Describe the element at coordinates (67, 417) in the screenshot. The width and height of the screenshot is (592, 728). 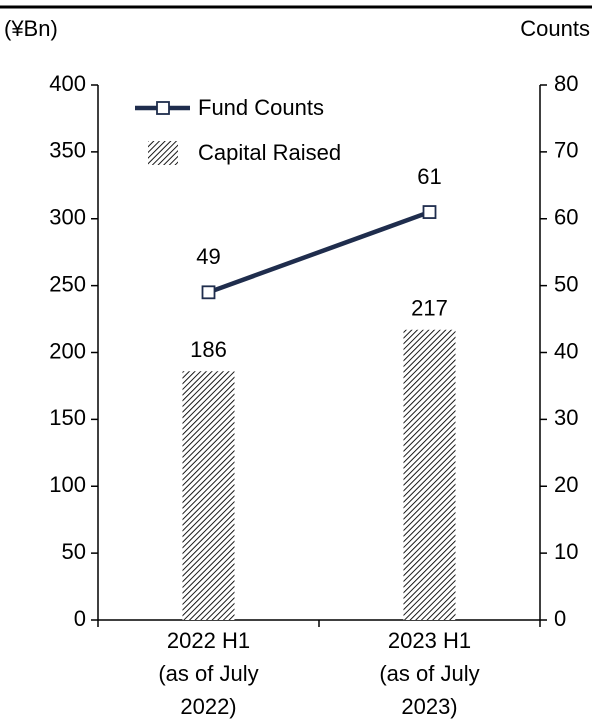
I see `y-tick-label: 150` at that location.